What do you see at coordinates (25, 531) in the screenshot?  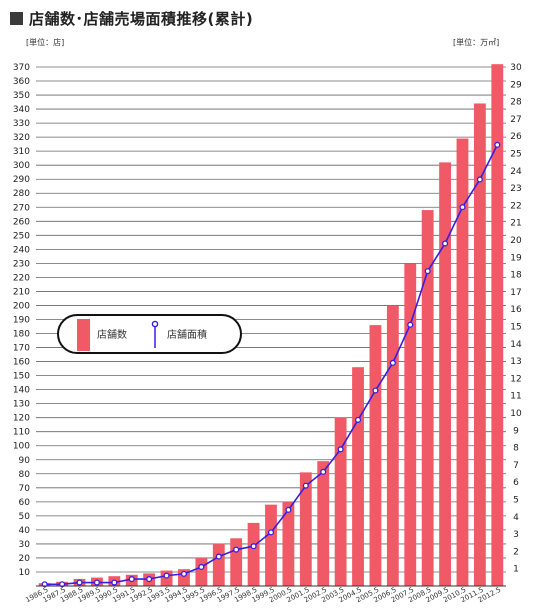 I see `left-tick-label: 40` at bounding box center [25, 531].